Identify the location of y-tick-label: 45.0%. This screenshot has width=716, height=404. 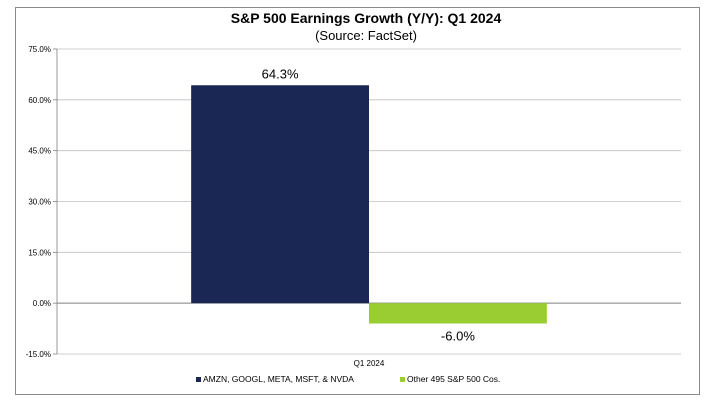
(39, 151).